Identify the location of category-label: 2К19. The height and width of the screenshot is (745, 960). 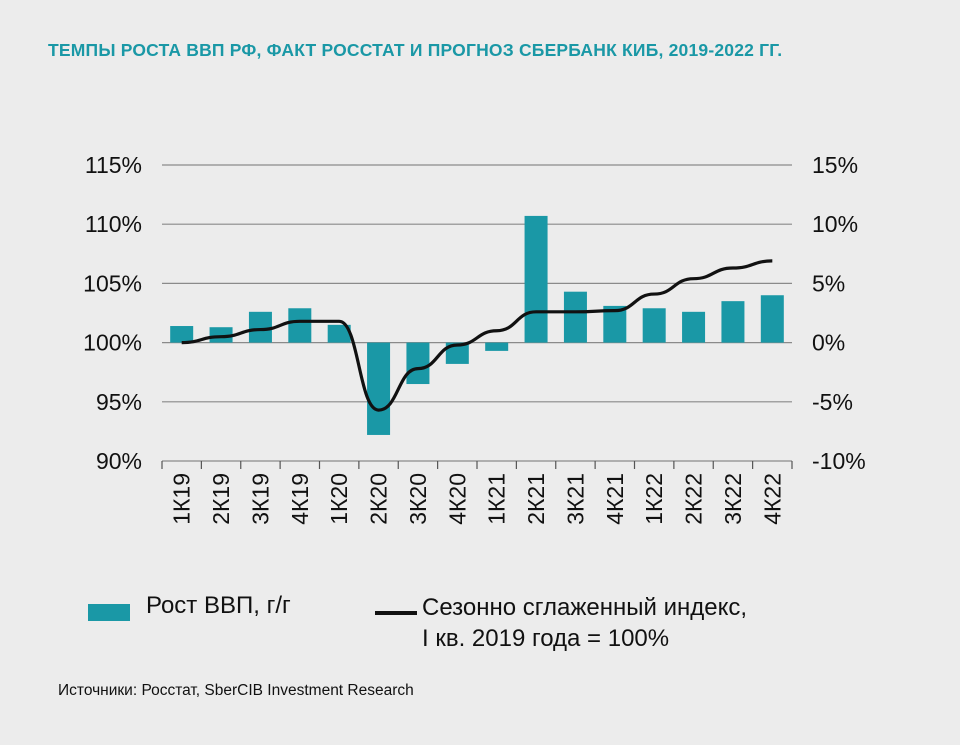
(221, 499).